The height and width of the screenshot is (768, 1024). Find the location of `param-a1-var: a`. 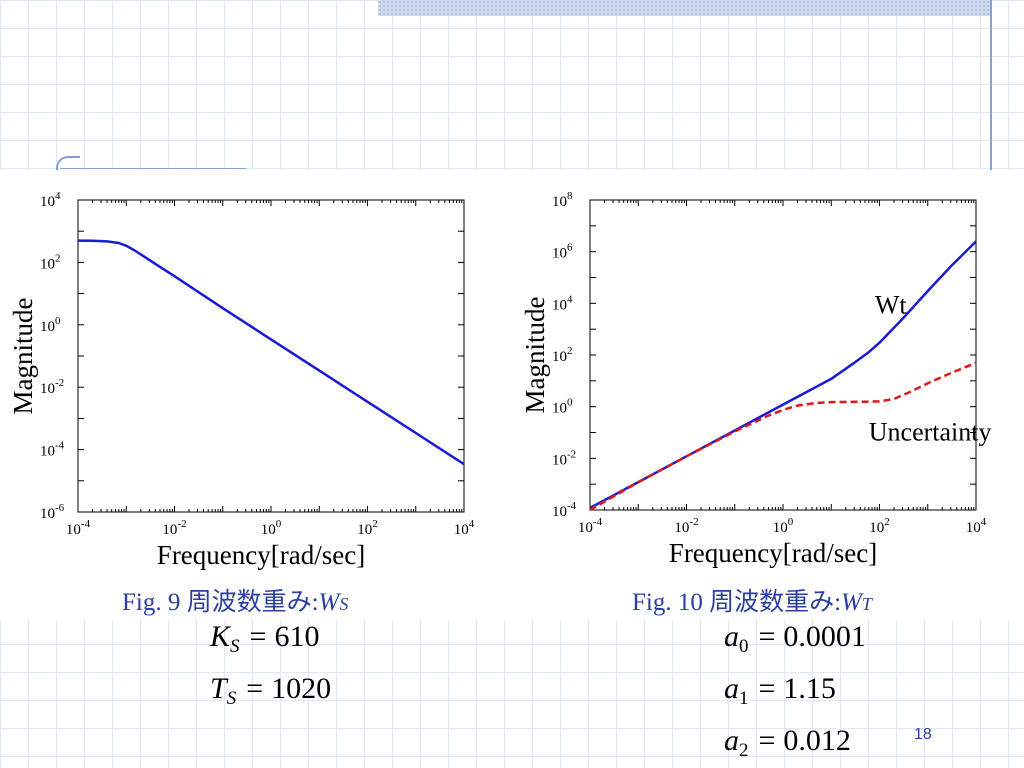

param-a1-var: a is located at coordinates (731, 688).